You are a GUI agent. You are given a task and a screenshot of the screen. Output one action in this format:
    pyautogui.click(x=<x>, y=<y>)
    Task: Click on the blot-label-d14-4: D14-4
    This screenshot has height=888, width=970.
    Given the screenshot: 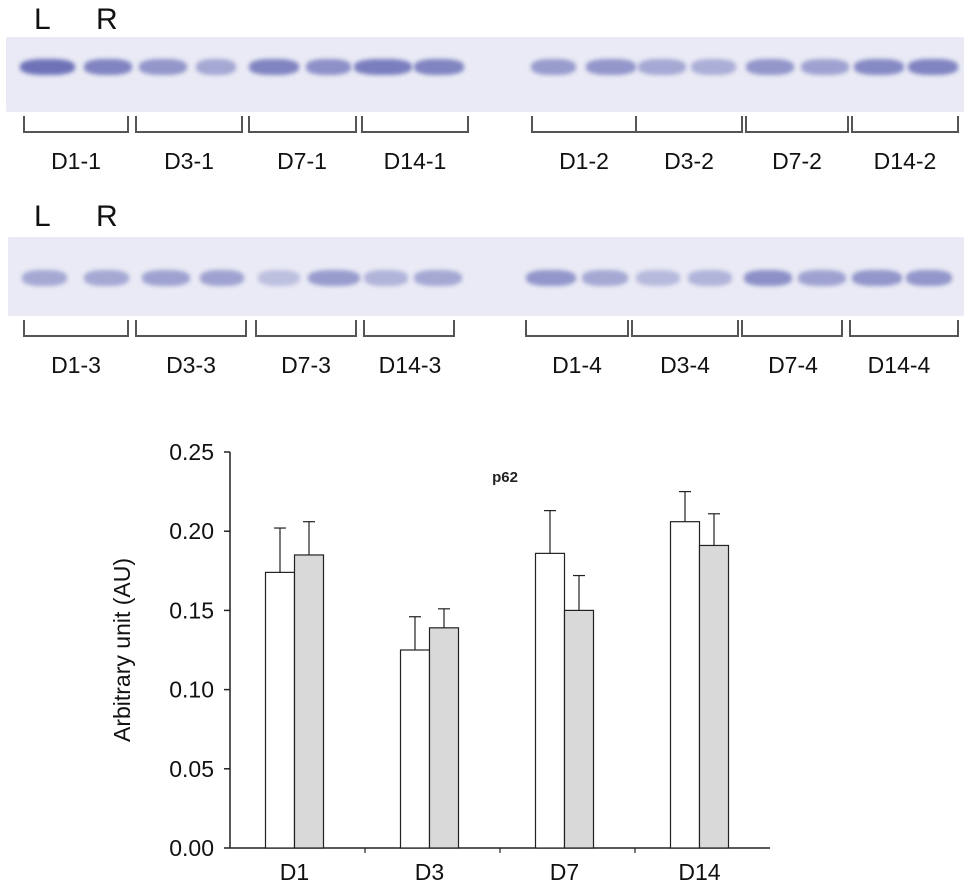 What is the action you would take?
    pyautogui.click(x=899, y=365)
    